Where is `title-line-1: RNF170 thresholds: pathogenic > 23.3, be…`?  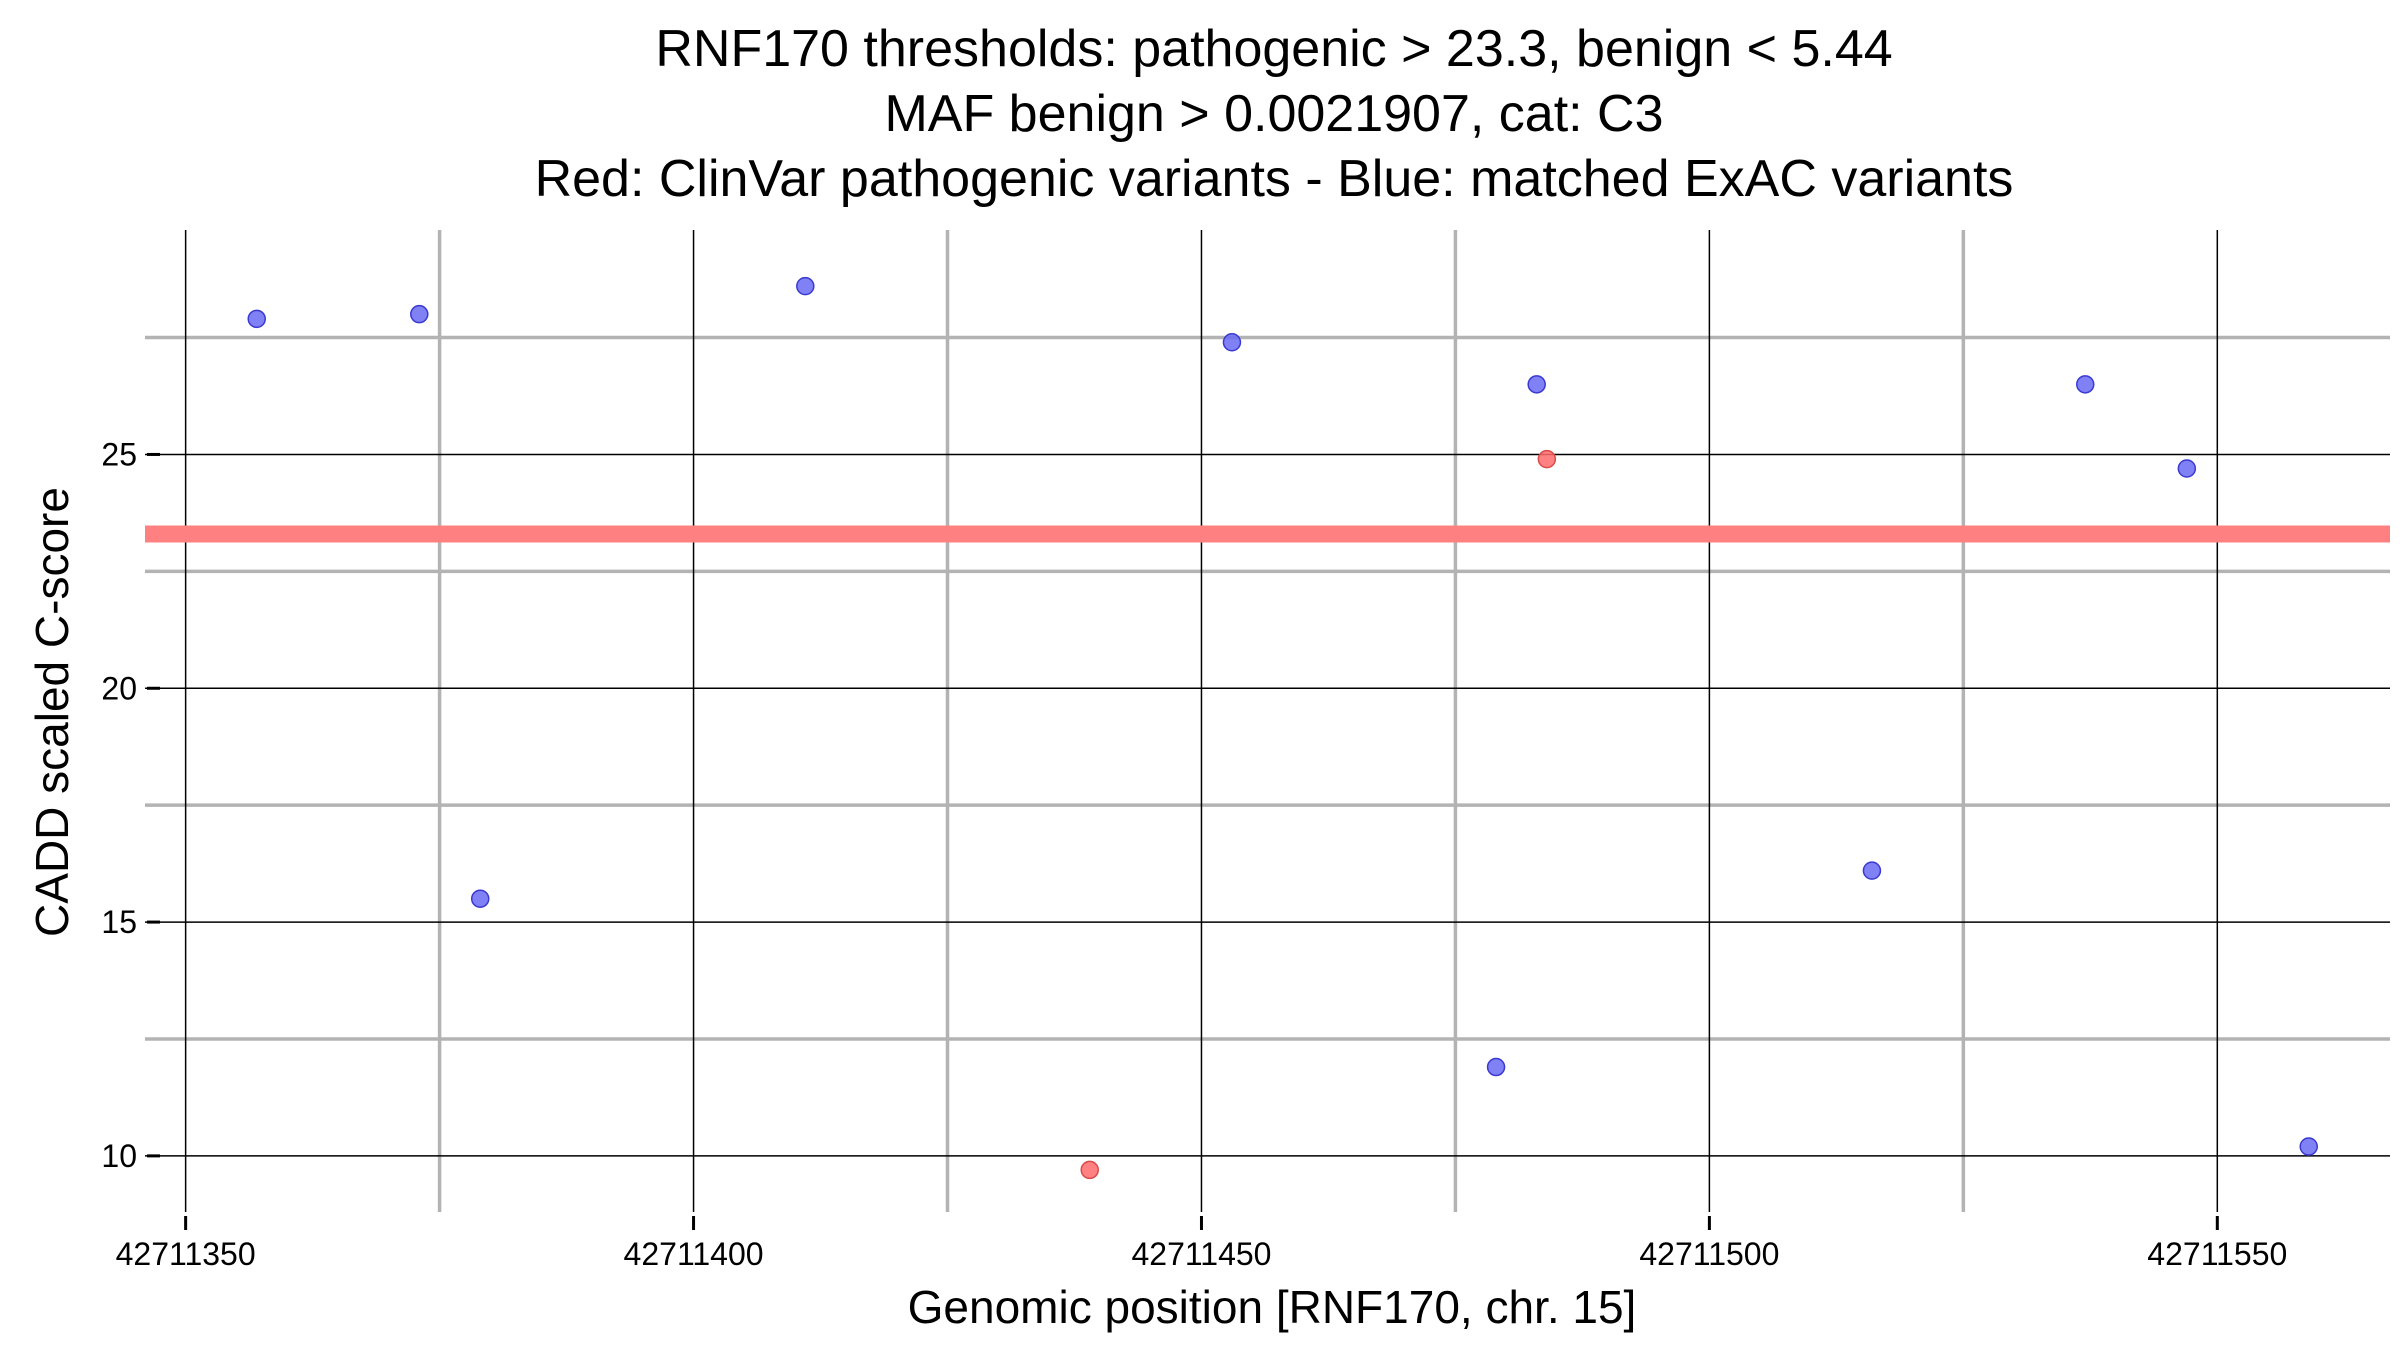 title-line-1: RNF170 thresholds: pathogenic > 23.3, be… is located at coordinates (1273, 49).